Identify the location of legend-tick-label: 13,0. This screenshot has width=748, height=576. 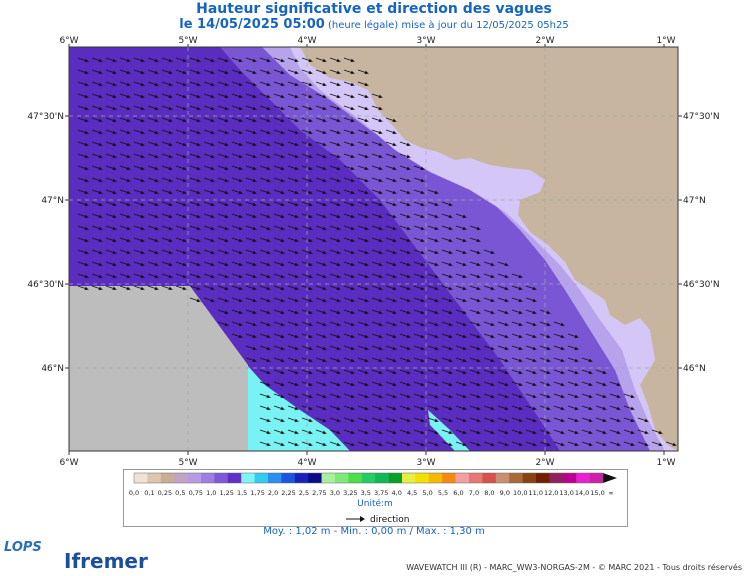
(566, 493).